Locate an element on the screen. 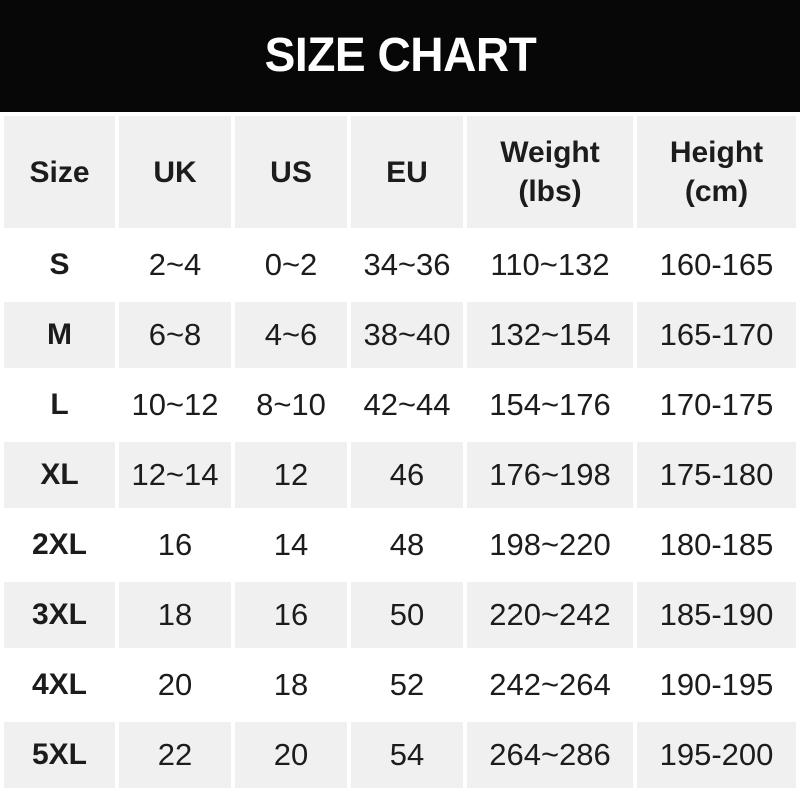 The height and width of the screenshot is (800, 800). column-header-weight: Weight (lbs) is located at coordinates (550, 172).